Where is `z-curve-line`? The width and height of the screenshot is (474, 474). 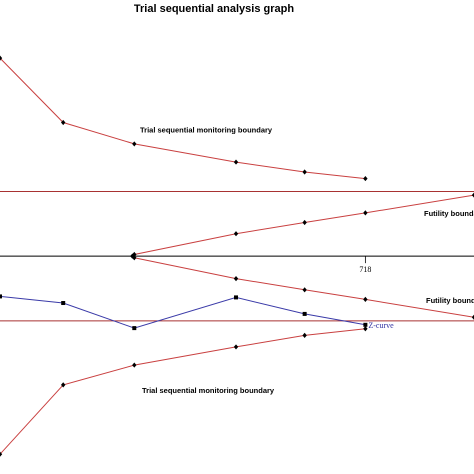
z-curve-line is located at coordinates (183, 312).